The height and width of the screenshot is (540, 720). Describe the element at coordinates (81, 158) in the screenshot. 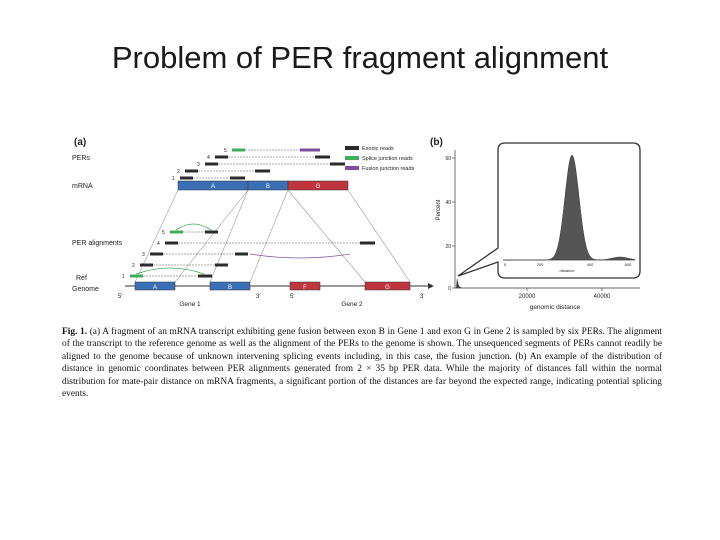

I see `row-label: PERs` at that location.